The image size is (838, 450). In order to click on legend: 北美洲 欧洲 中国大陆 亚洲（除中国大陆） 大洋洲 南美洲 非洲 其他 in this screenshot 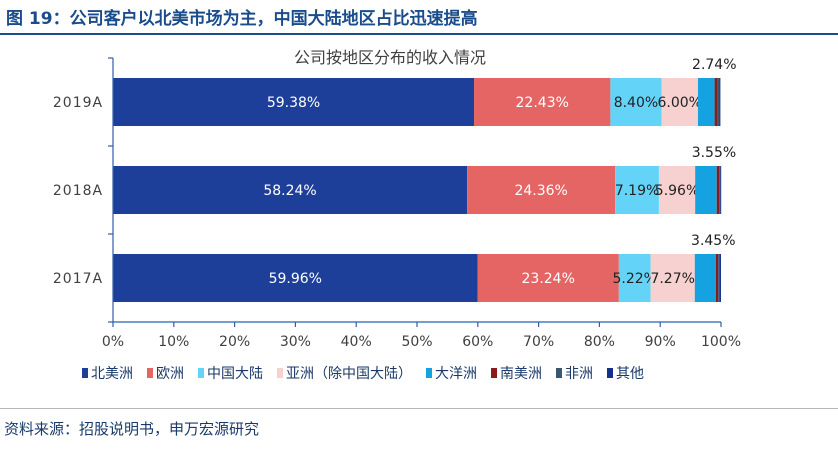, I will do `click(363, 374)`.